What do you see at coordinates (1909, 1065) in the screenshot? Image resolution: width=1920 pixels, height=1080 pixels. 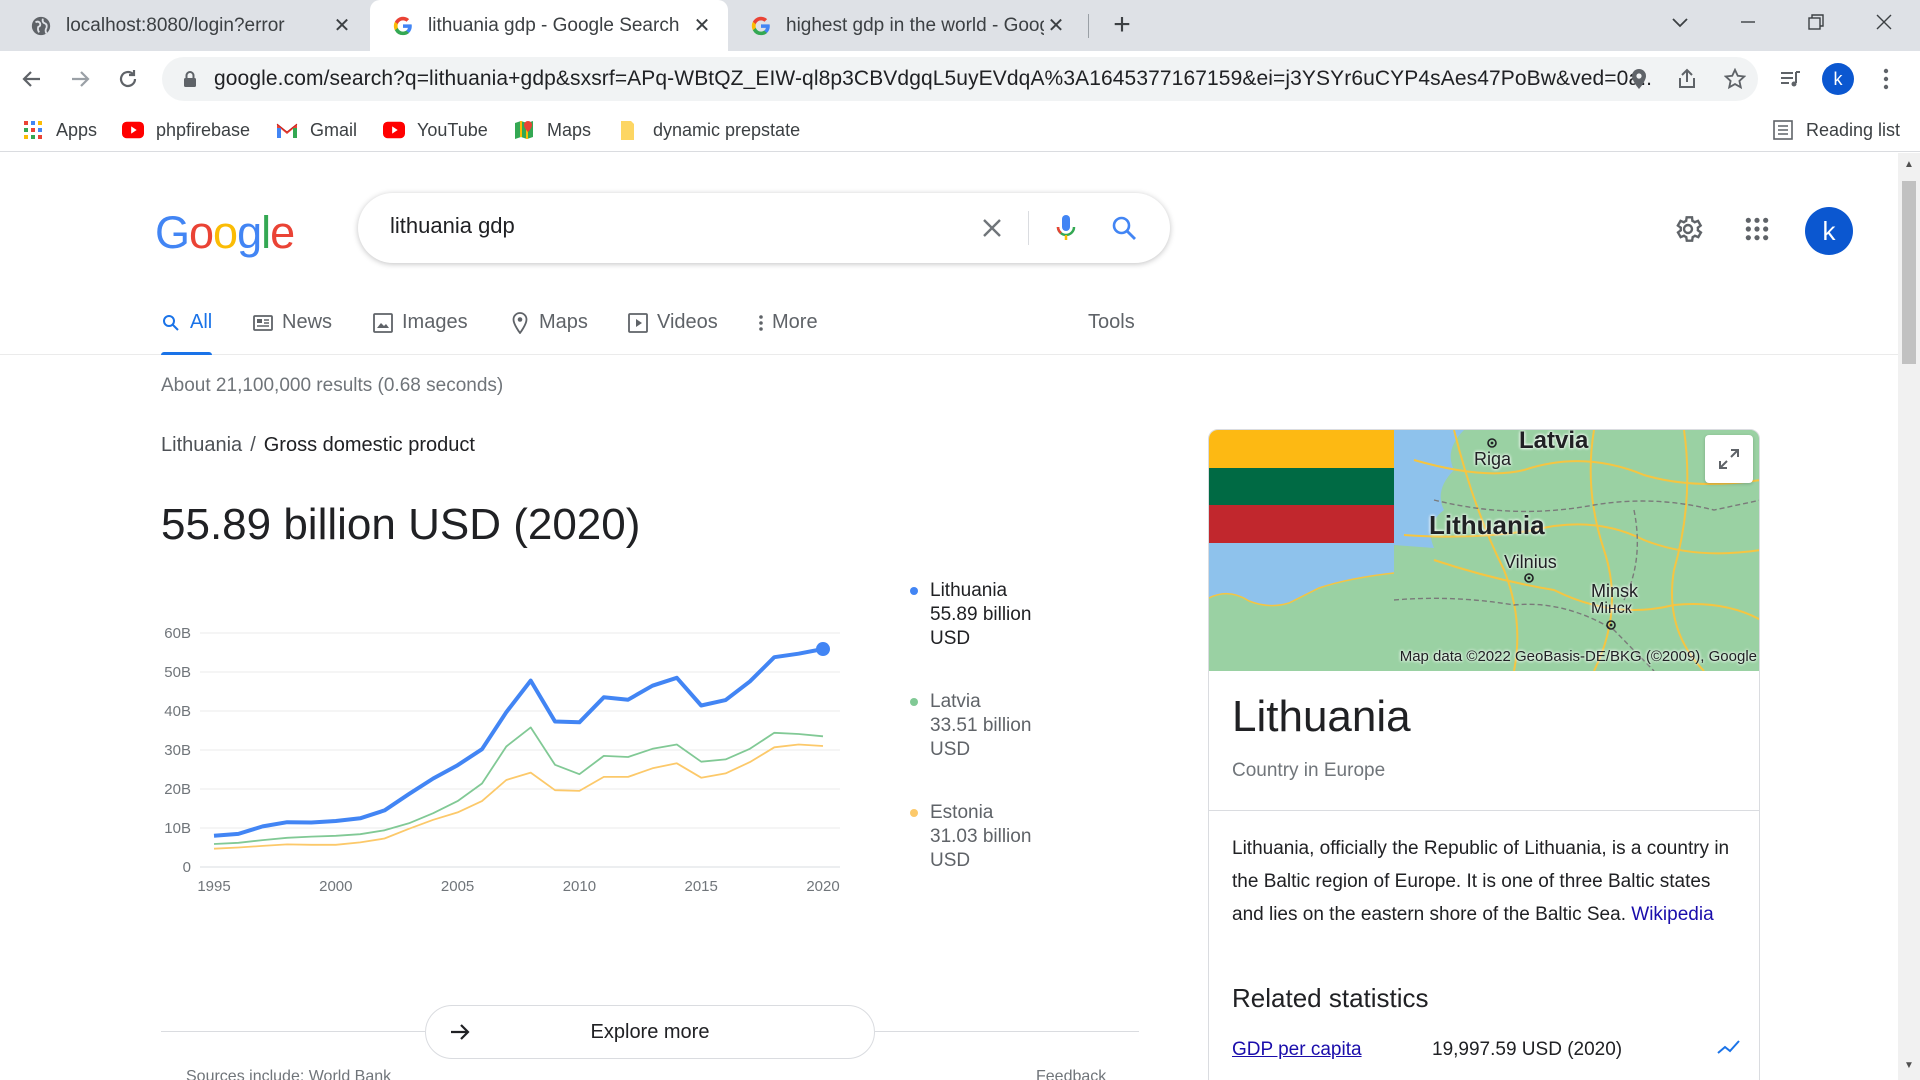 I see `scroll-down-arrow: ▼` at bounding box center [1909, 1065].